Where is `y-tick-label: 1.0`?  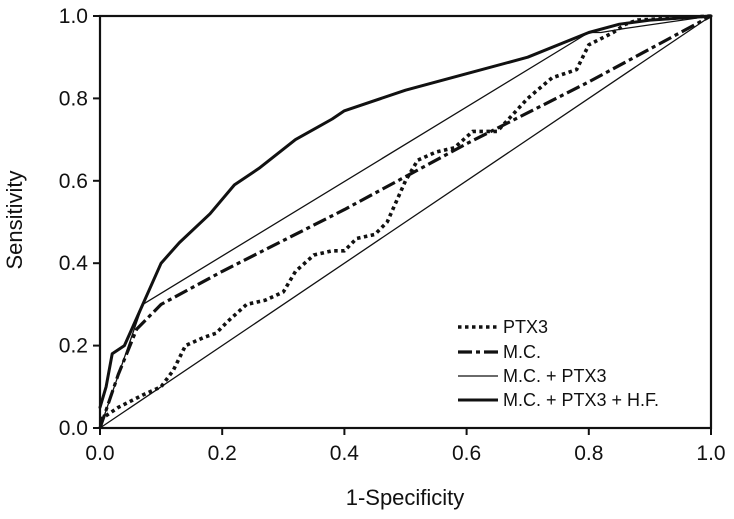 y-tick-label: 1.0 is located at coordinates (73, 16).